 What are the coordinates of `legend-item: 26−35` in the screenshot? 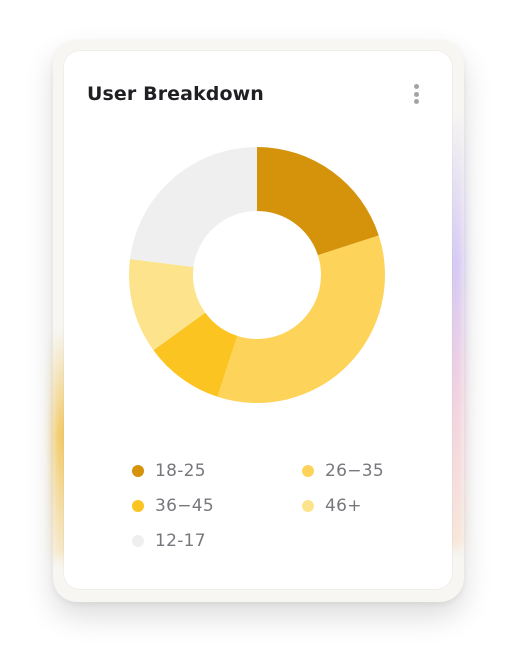 It's located at (343, 471).